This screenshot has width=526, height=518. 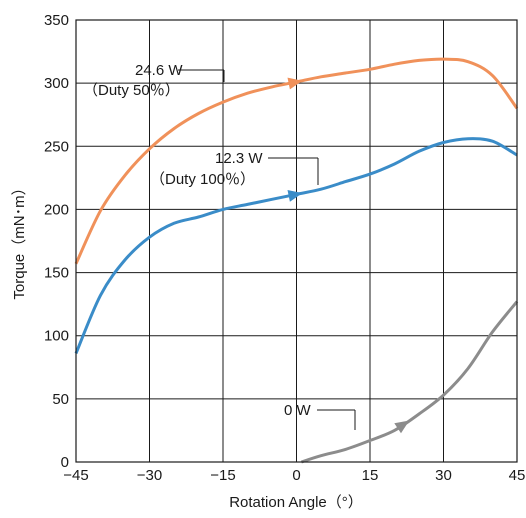 What do you see at coordinates (56, 83) in the screenshot?
I see `y-tick-label: 300` at bounding box center [56, 83].